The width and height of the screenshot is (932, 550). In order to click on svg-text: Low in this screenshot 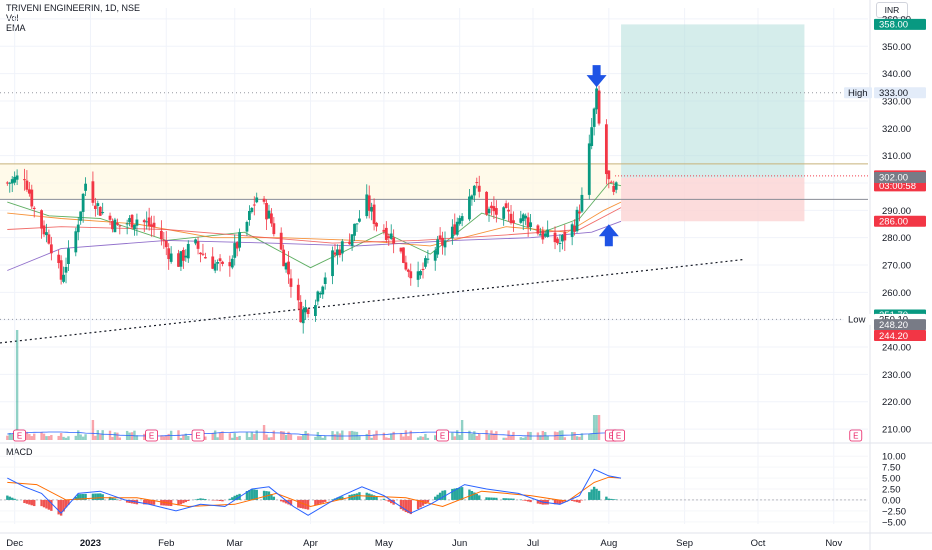, I will do `click(857, 320)`.